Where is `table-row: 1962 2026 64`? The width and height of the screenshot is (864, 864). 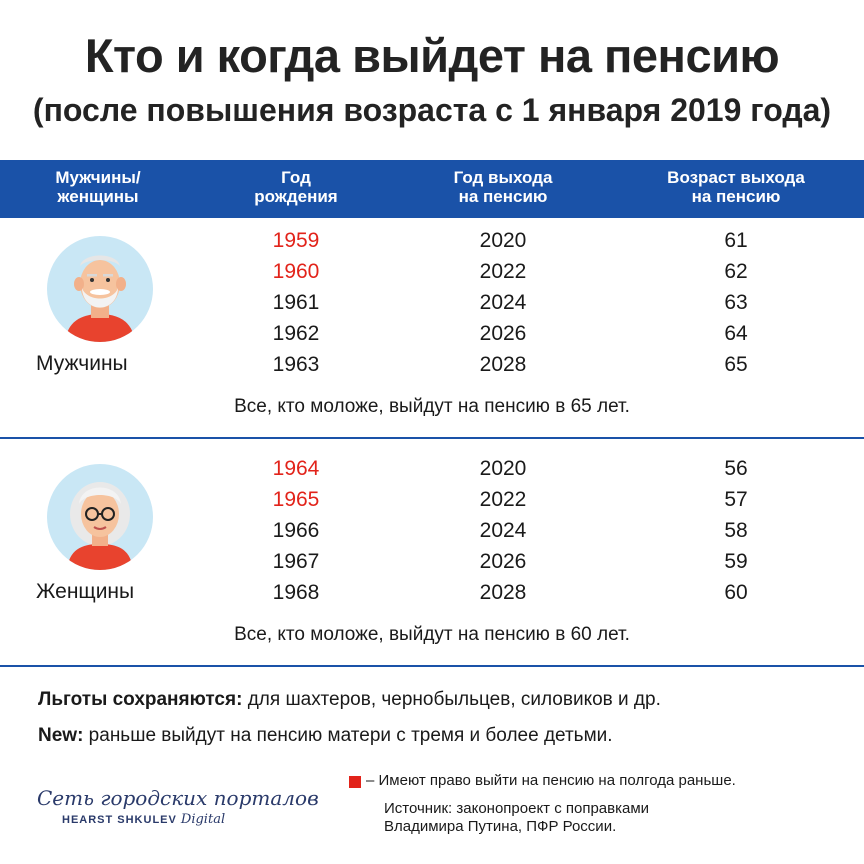 table-row: 1962 2026 64 is located at coordinates (432, 337).